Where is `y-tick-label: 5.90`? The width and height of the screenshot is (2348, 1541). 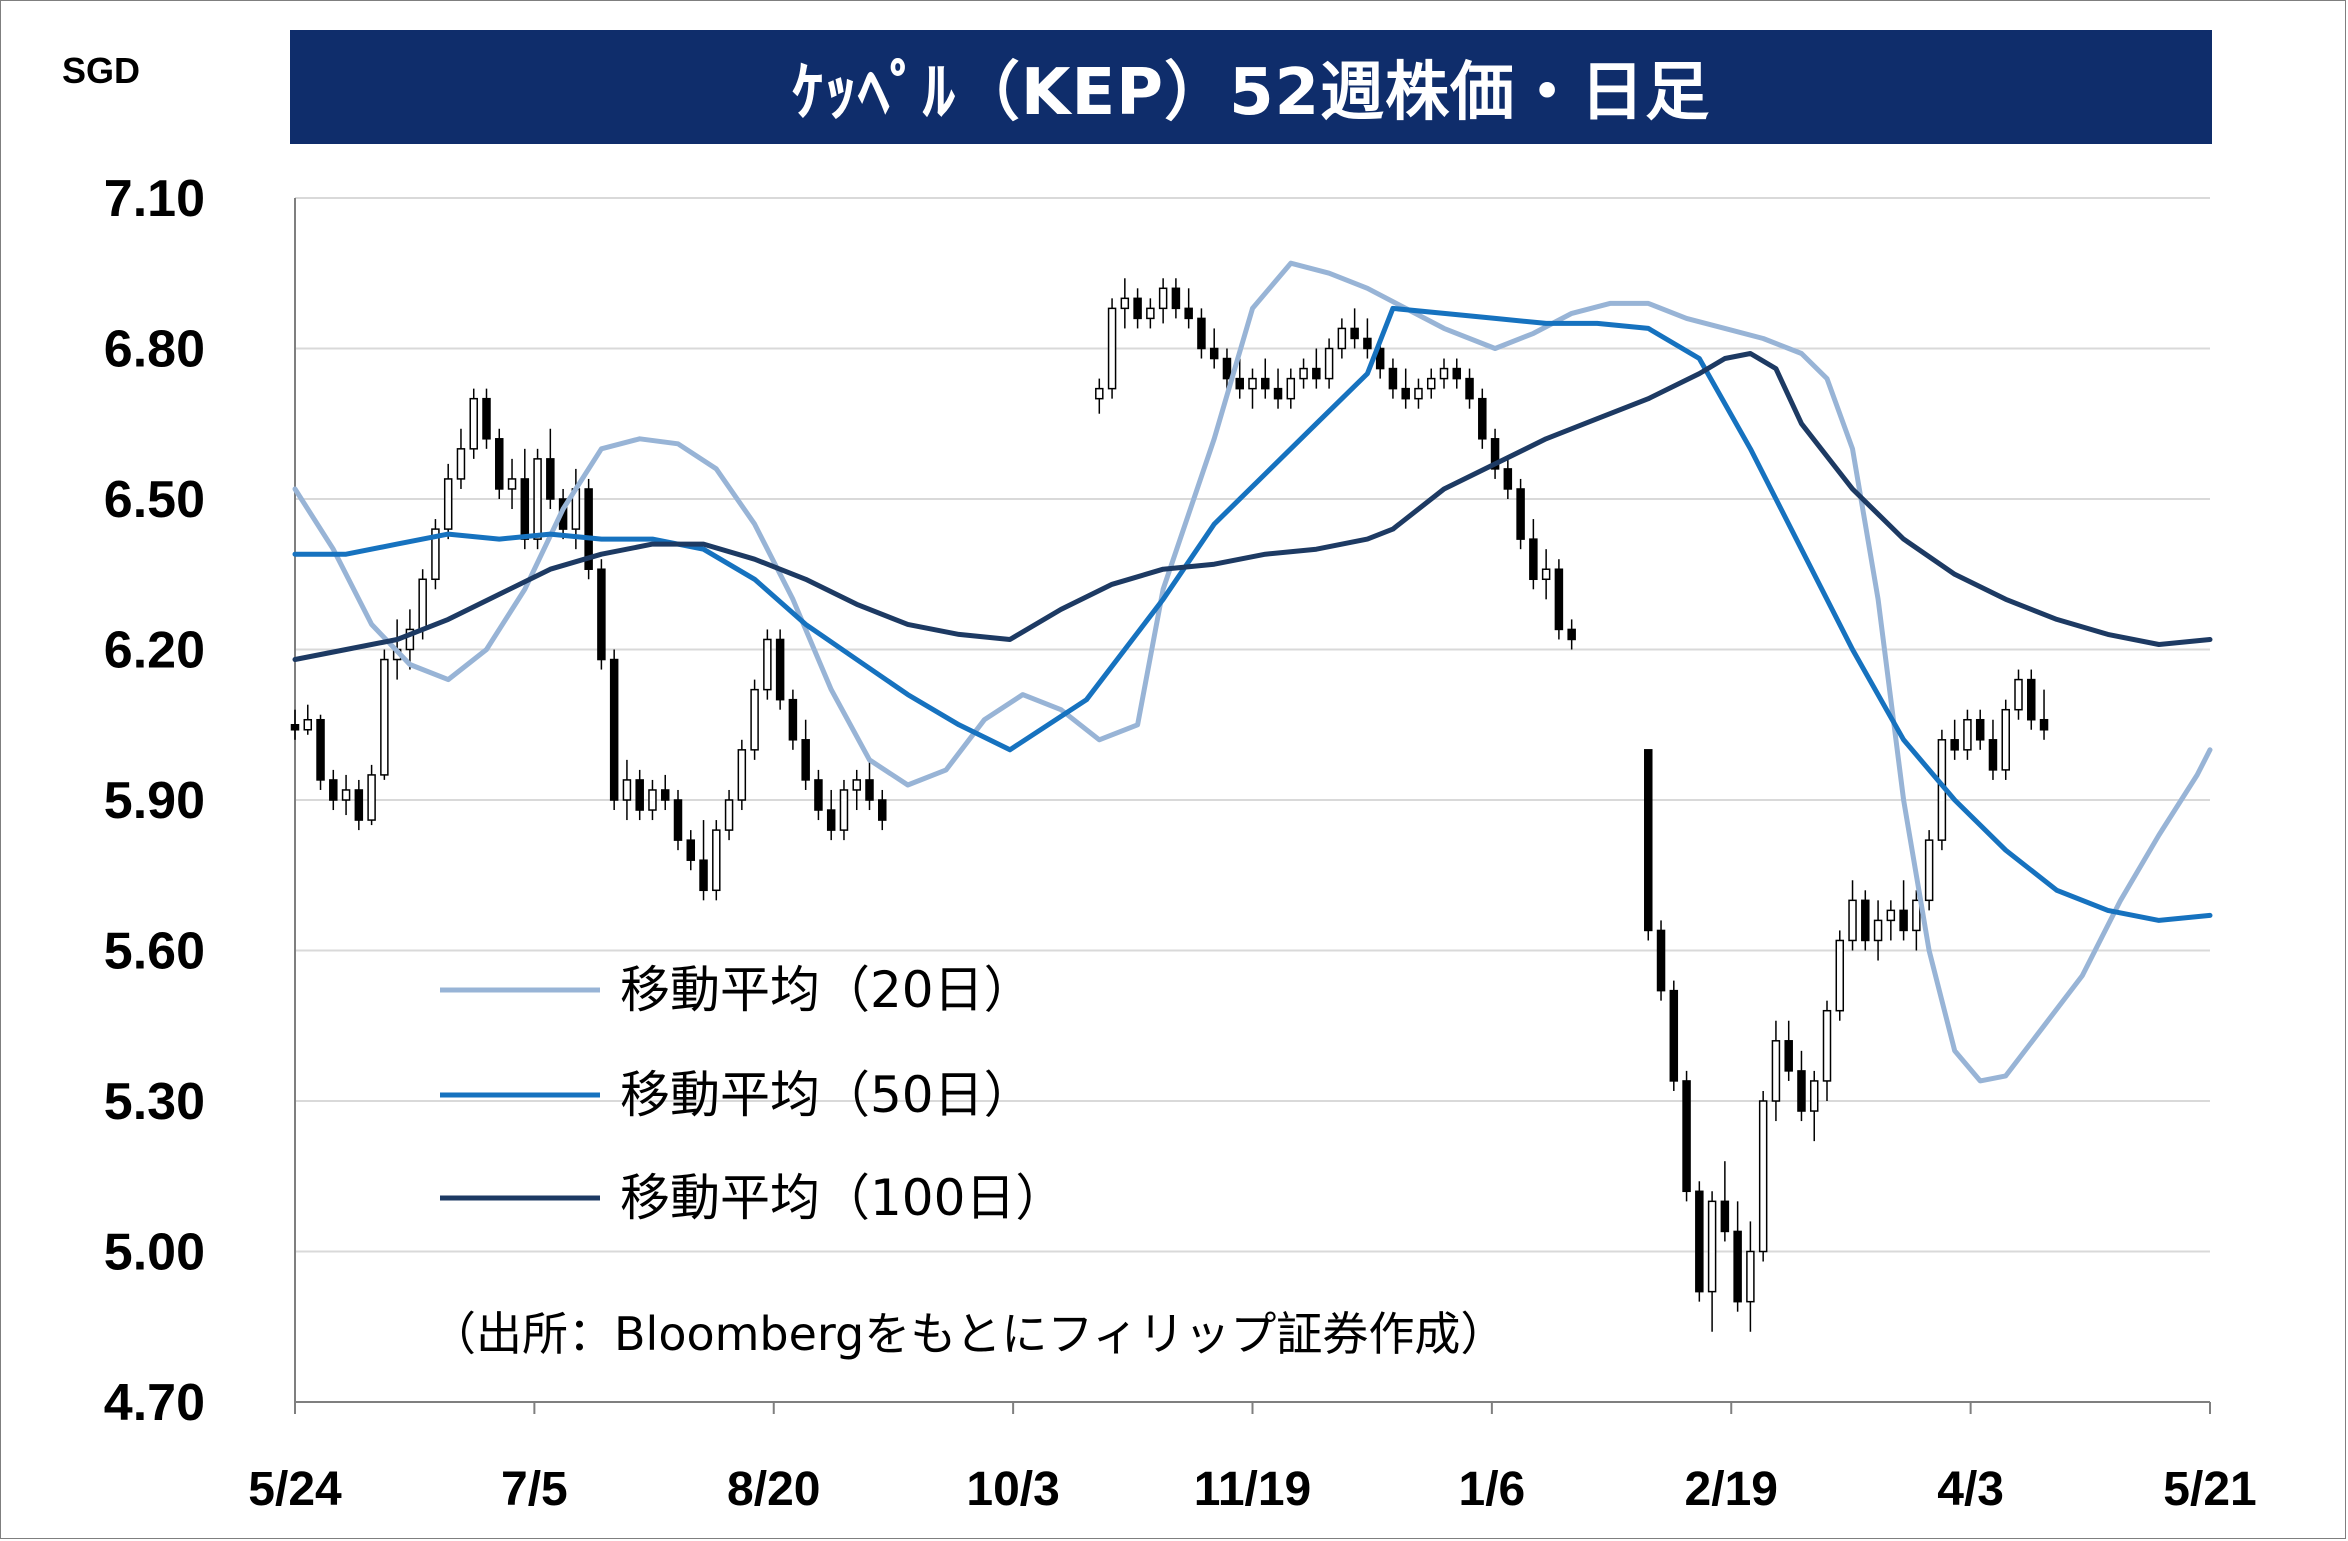 y-tick-label: 5.90 is located at coordinates (154, 801).